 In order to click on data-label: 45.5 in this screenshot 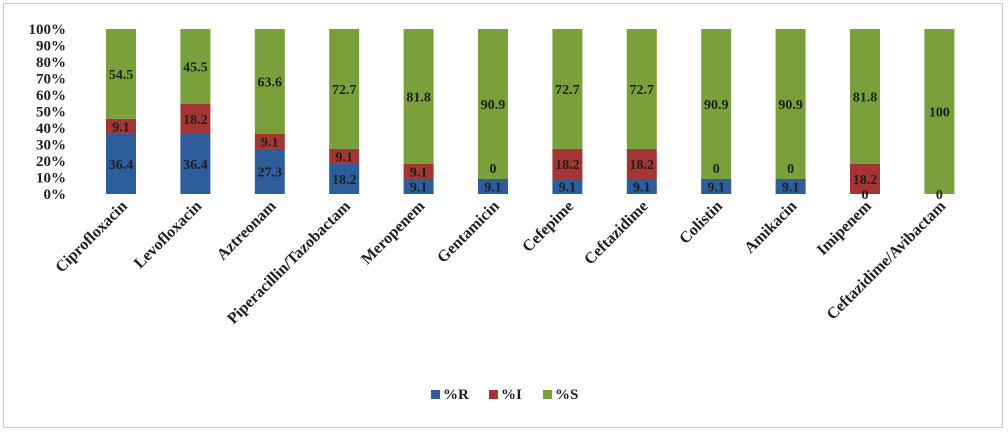, I will do `click(195, 68)`.